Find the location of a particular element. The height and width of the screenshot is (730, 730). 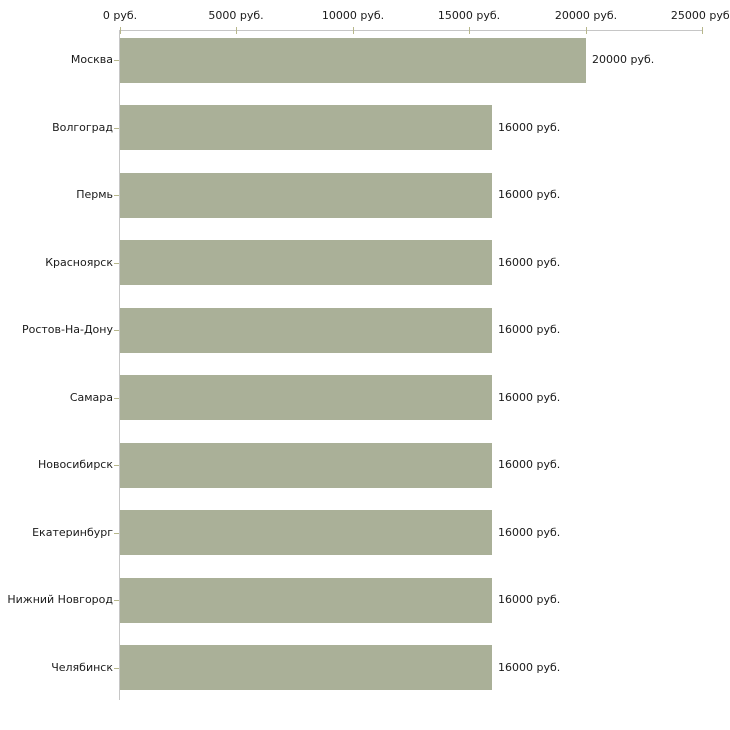

x-axis-tick-label: 15000 руб. is located at coordinates (469, 15).